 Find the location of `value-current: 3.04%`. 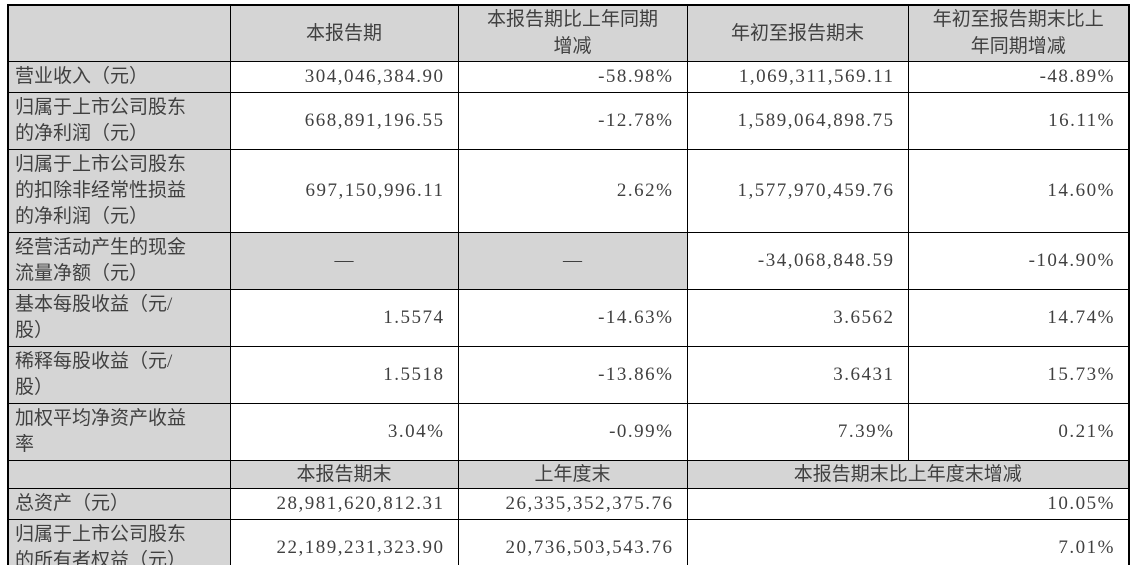

value-current: 3.04% is located at coordinates (344, 431).